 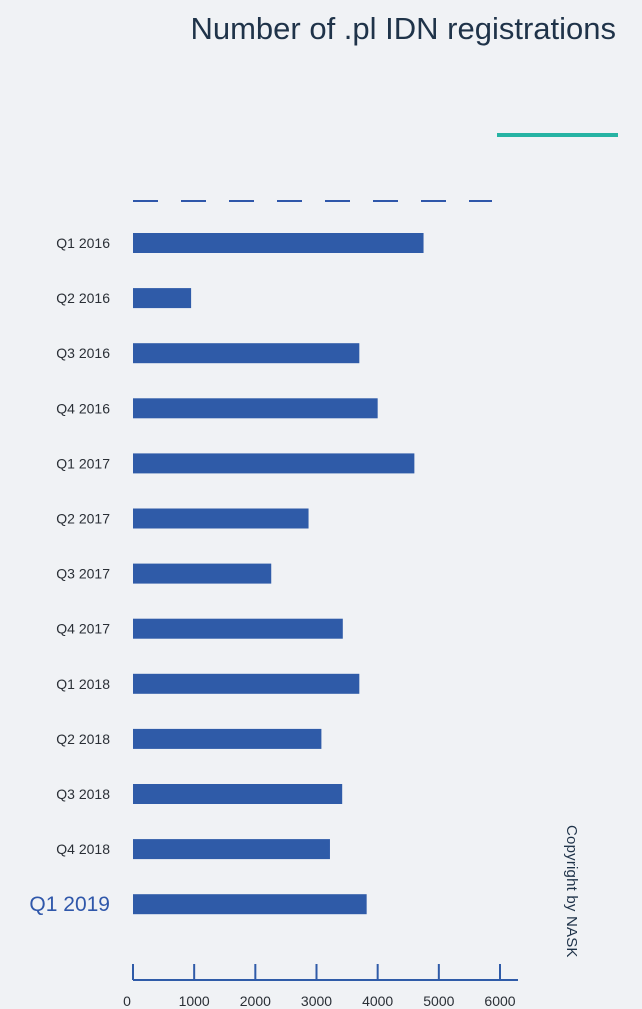 I want to click on category-label: Q1 2016, so click(x=83, y=243).